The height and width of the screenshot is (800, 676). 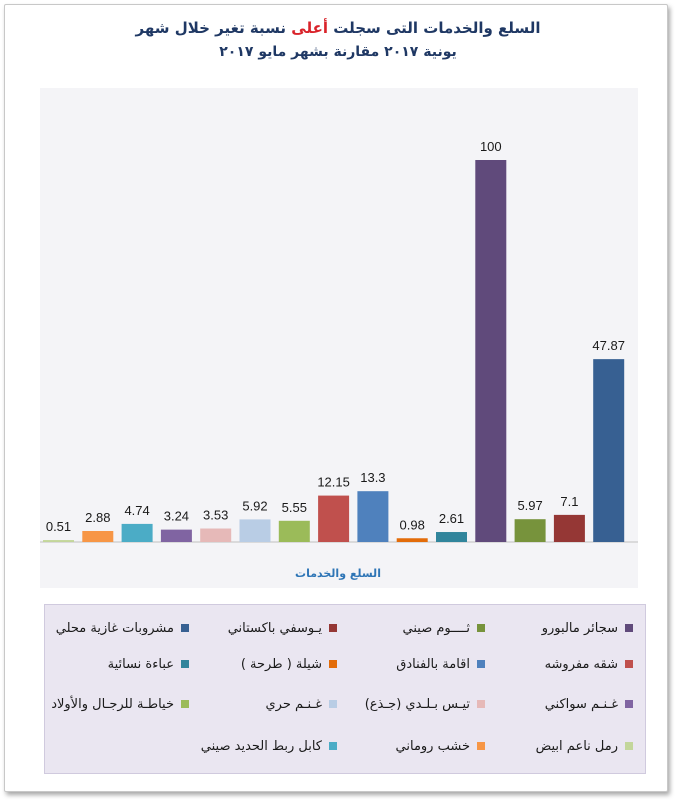 I want to click on data-label-14: 7.1, so click(x=569, y=501).